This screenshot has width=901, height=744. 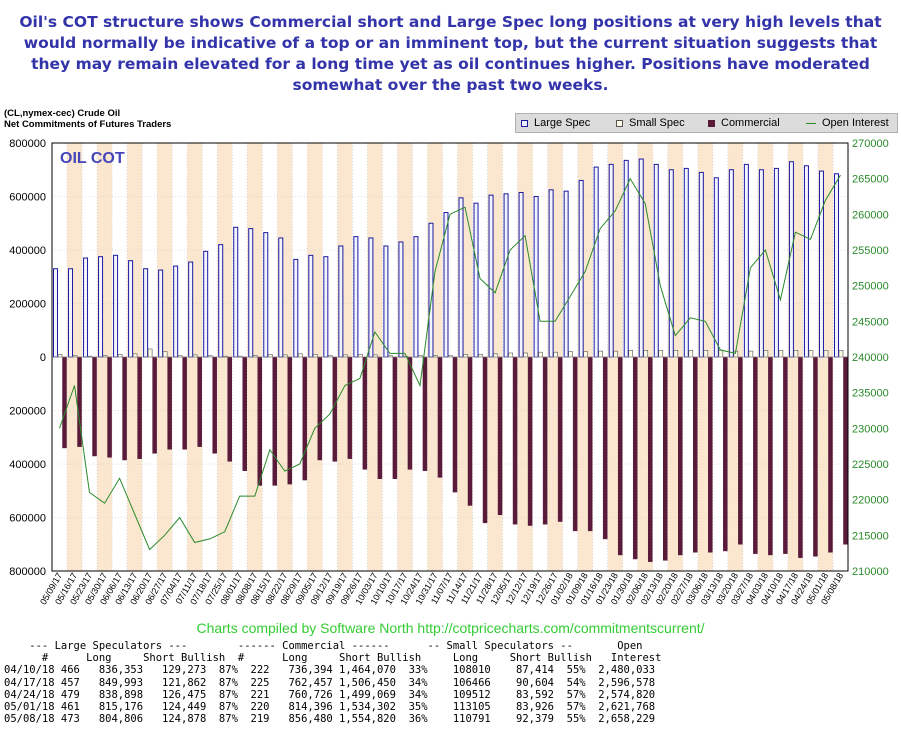 What do you see at coordinates (711, 123) in the screenshot?
I see `commercial-swatch` at bounding box center [711, 123].